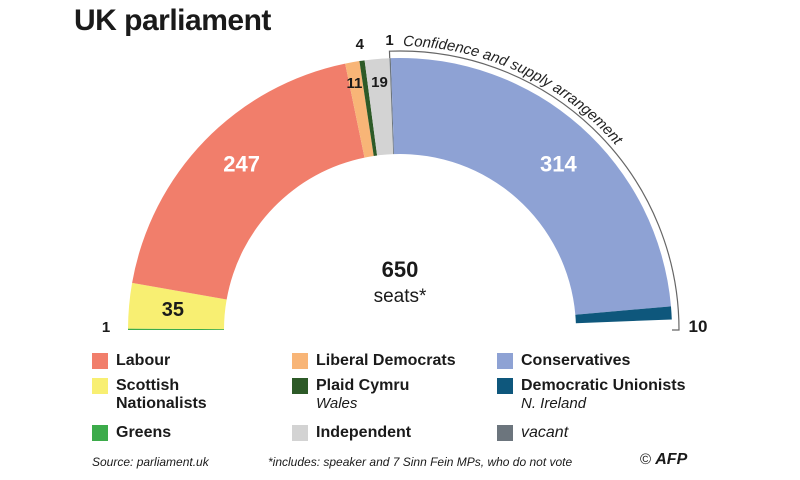  I want to click on legend-label: Democratic Unionists N. Ireland, so click(603, 394).